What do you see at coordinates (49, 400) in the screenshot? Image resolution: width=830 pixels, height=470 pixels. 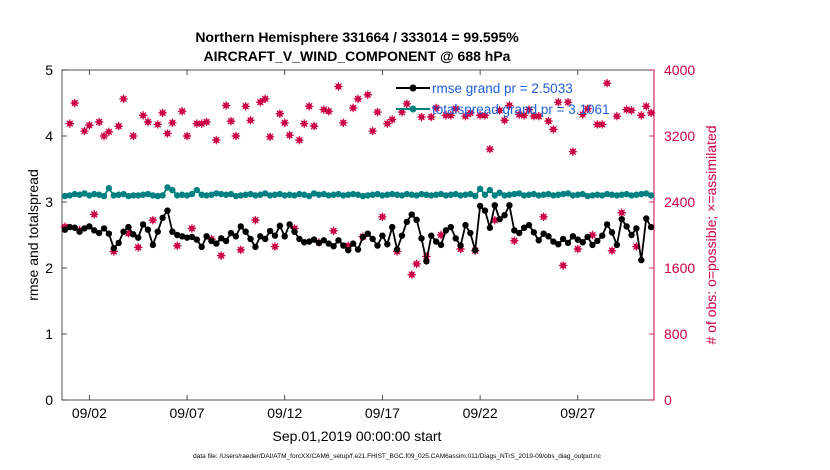 I see `y-left-tick-label: 0` at bounding box center [49, 400].